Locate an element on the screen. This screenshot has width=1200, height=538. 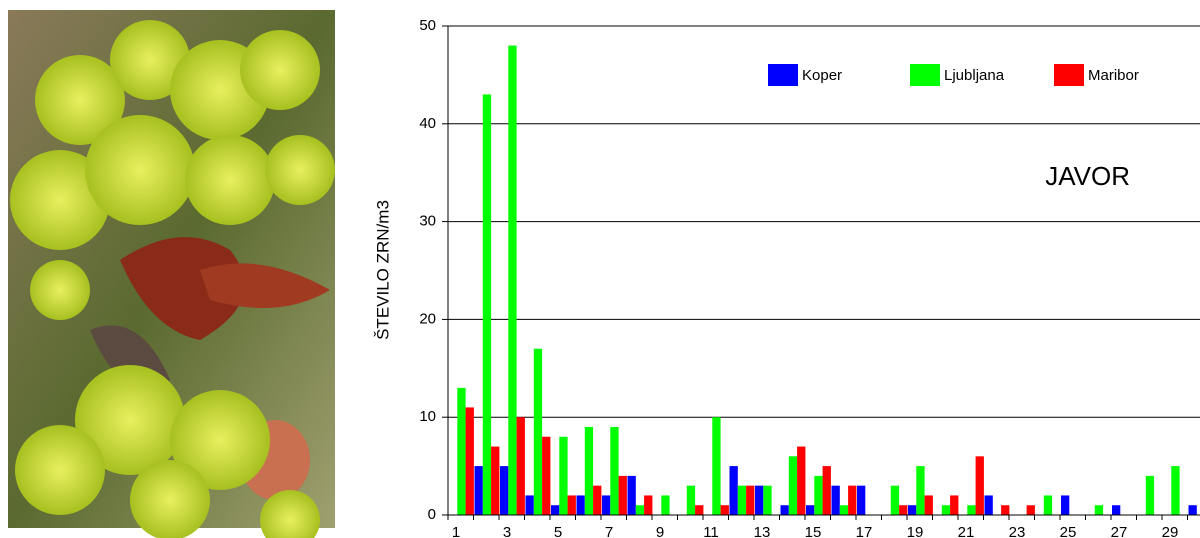
x-tick-label: 1 is located at coordinates (456, 531).